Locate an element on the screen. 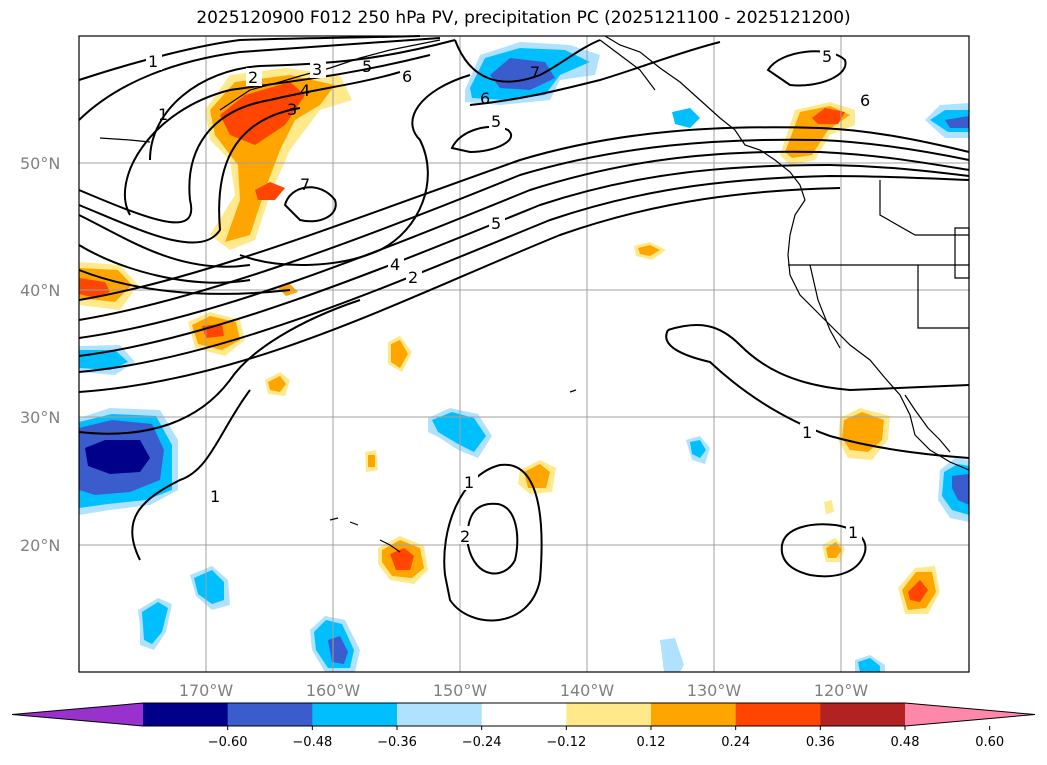 This screenshot has width=1047, height=765. colorbar-extend-max is located at coordinates (970, 714).